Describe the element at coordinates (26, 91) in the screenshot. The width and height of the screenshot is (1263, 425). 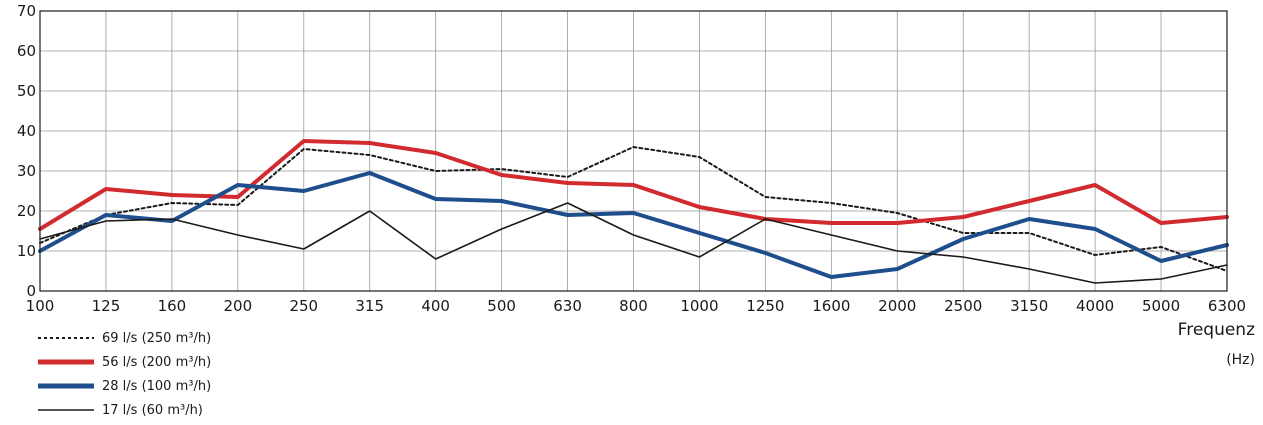
I see `y-tick-label: 50` at that location.